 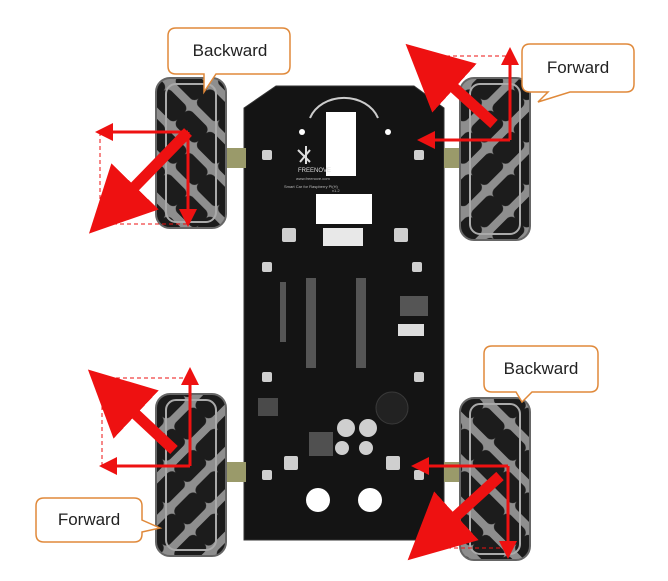 What do you see at coordinates (541, 374) in the screenshot?
I see `callout-bottom-right-shape` at bounding box center [541, 374].